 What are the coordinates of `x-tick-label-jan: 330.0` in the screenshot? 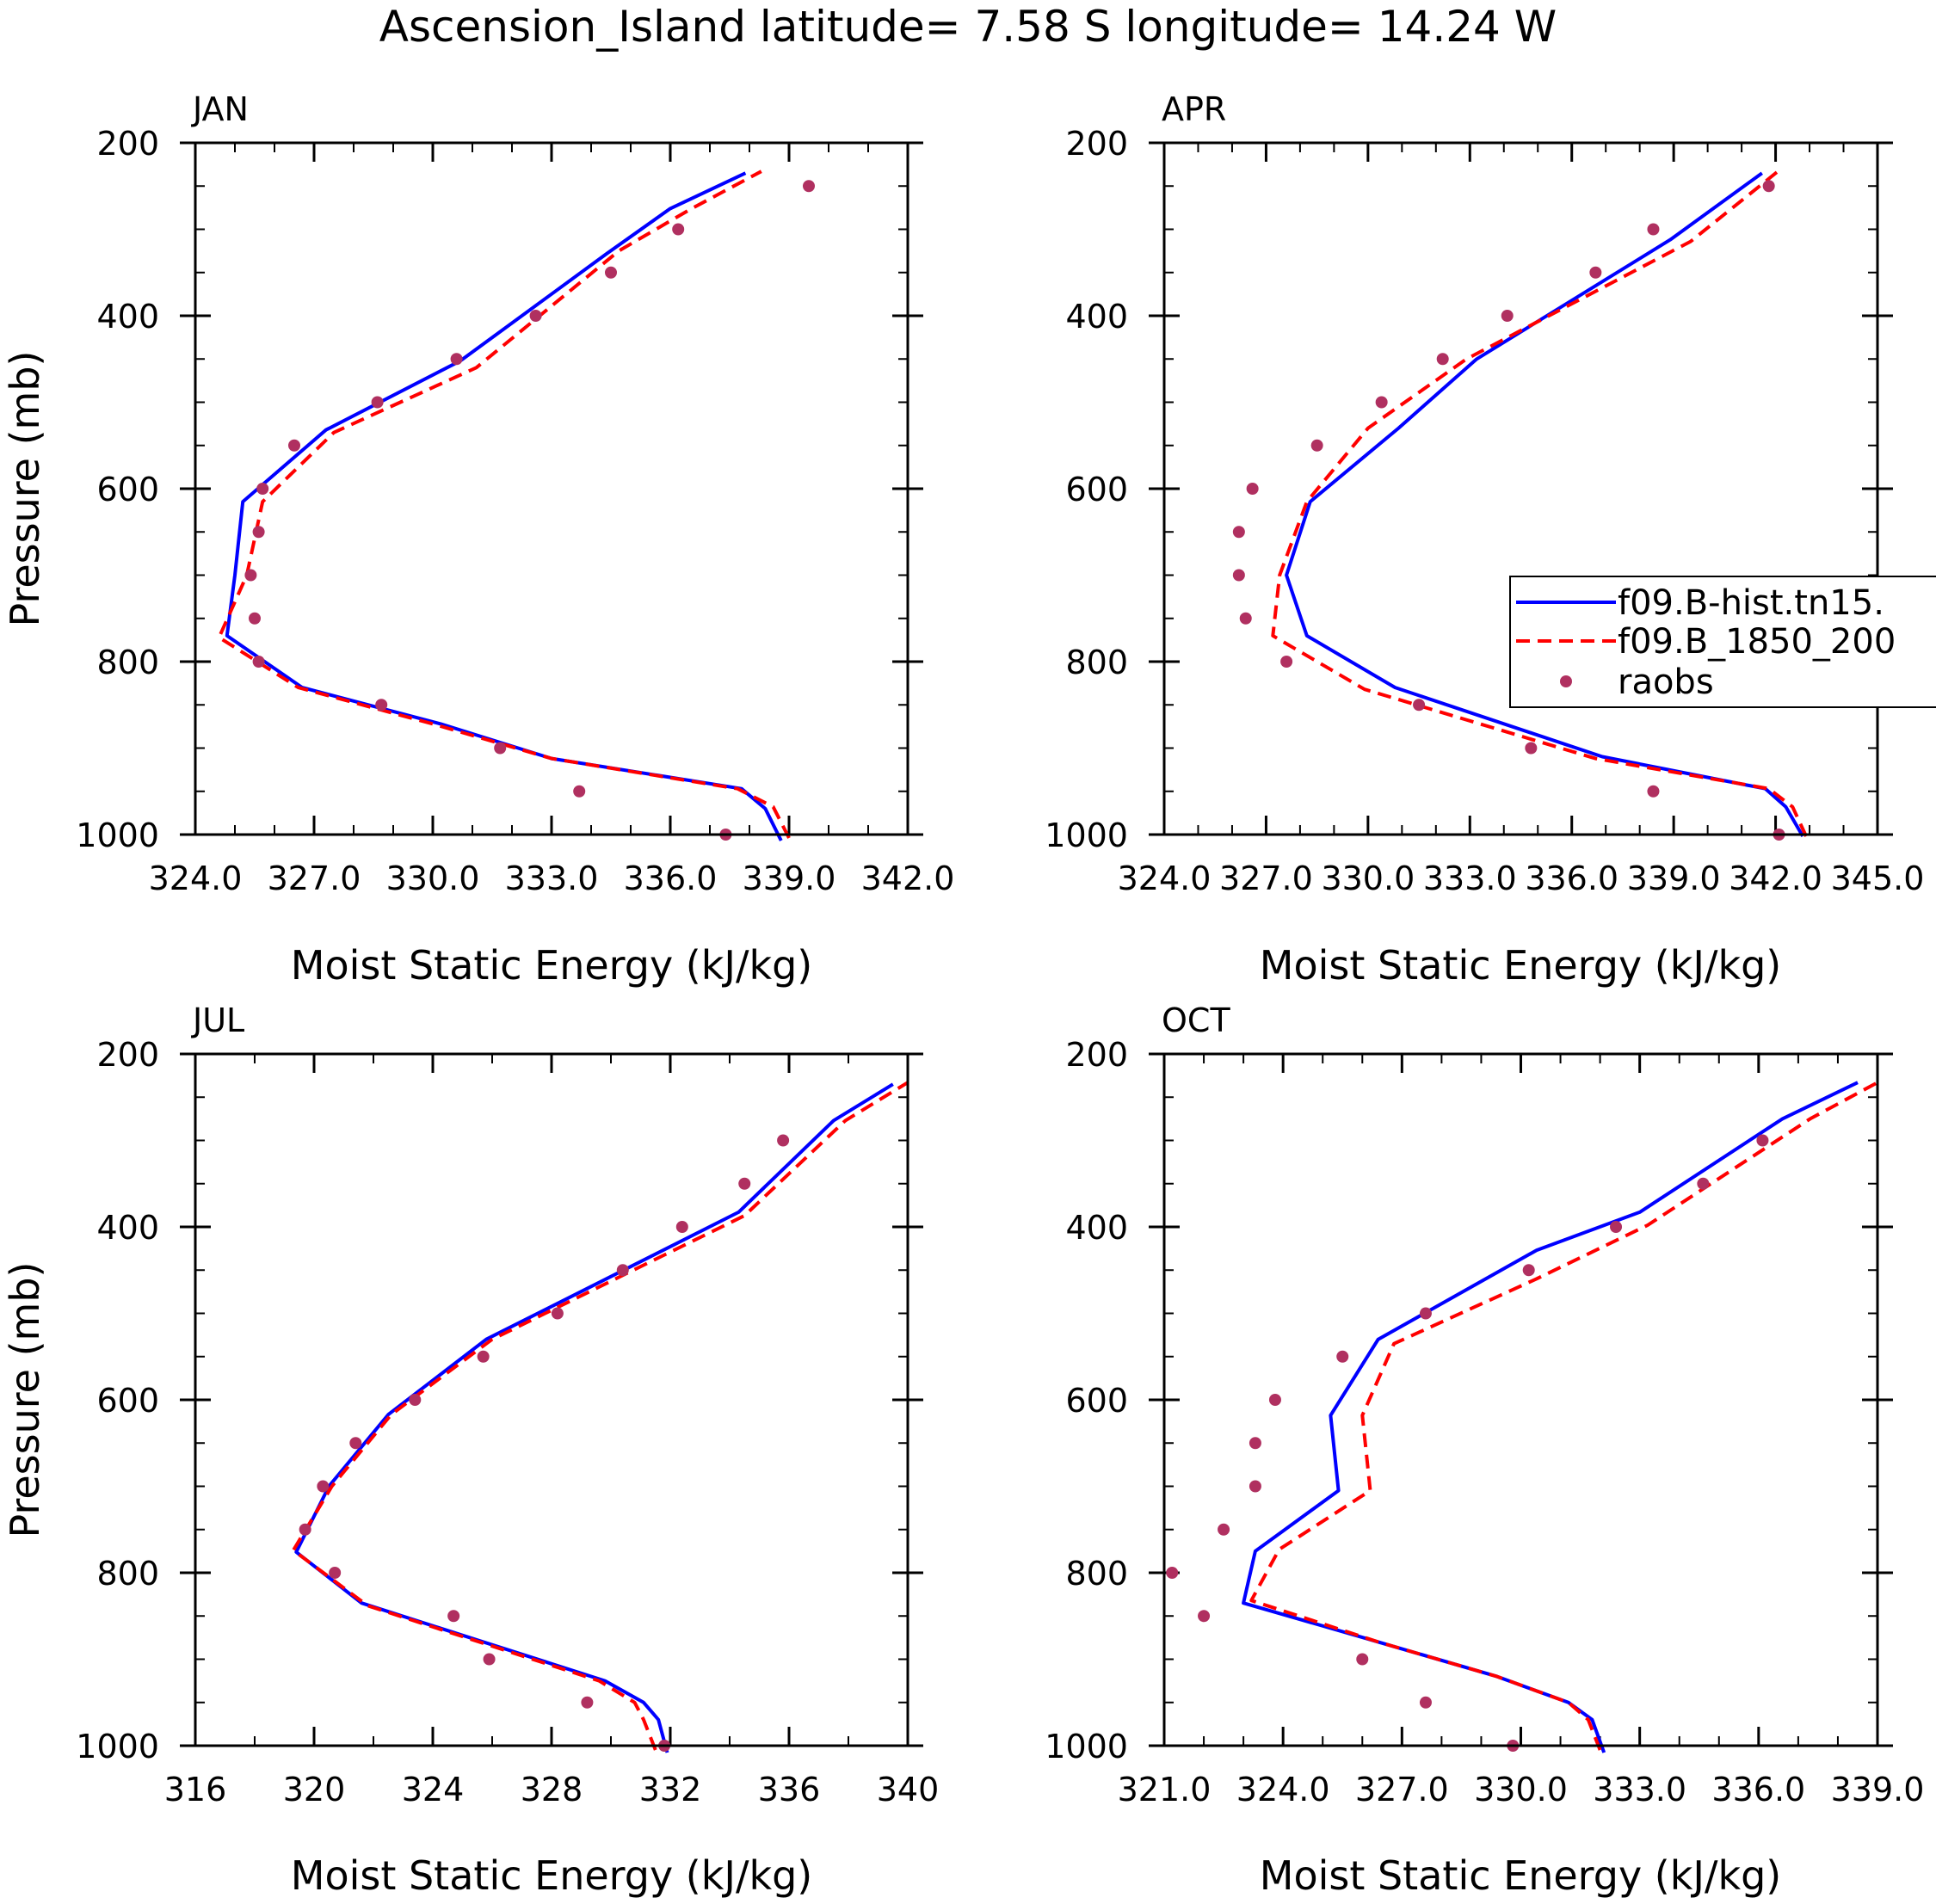 It's located at (433, 879).